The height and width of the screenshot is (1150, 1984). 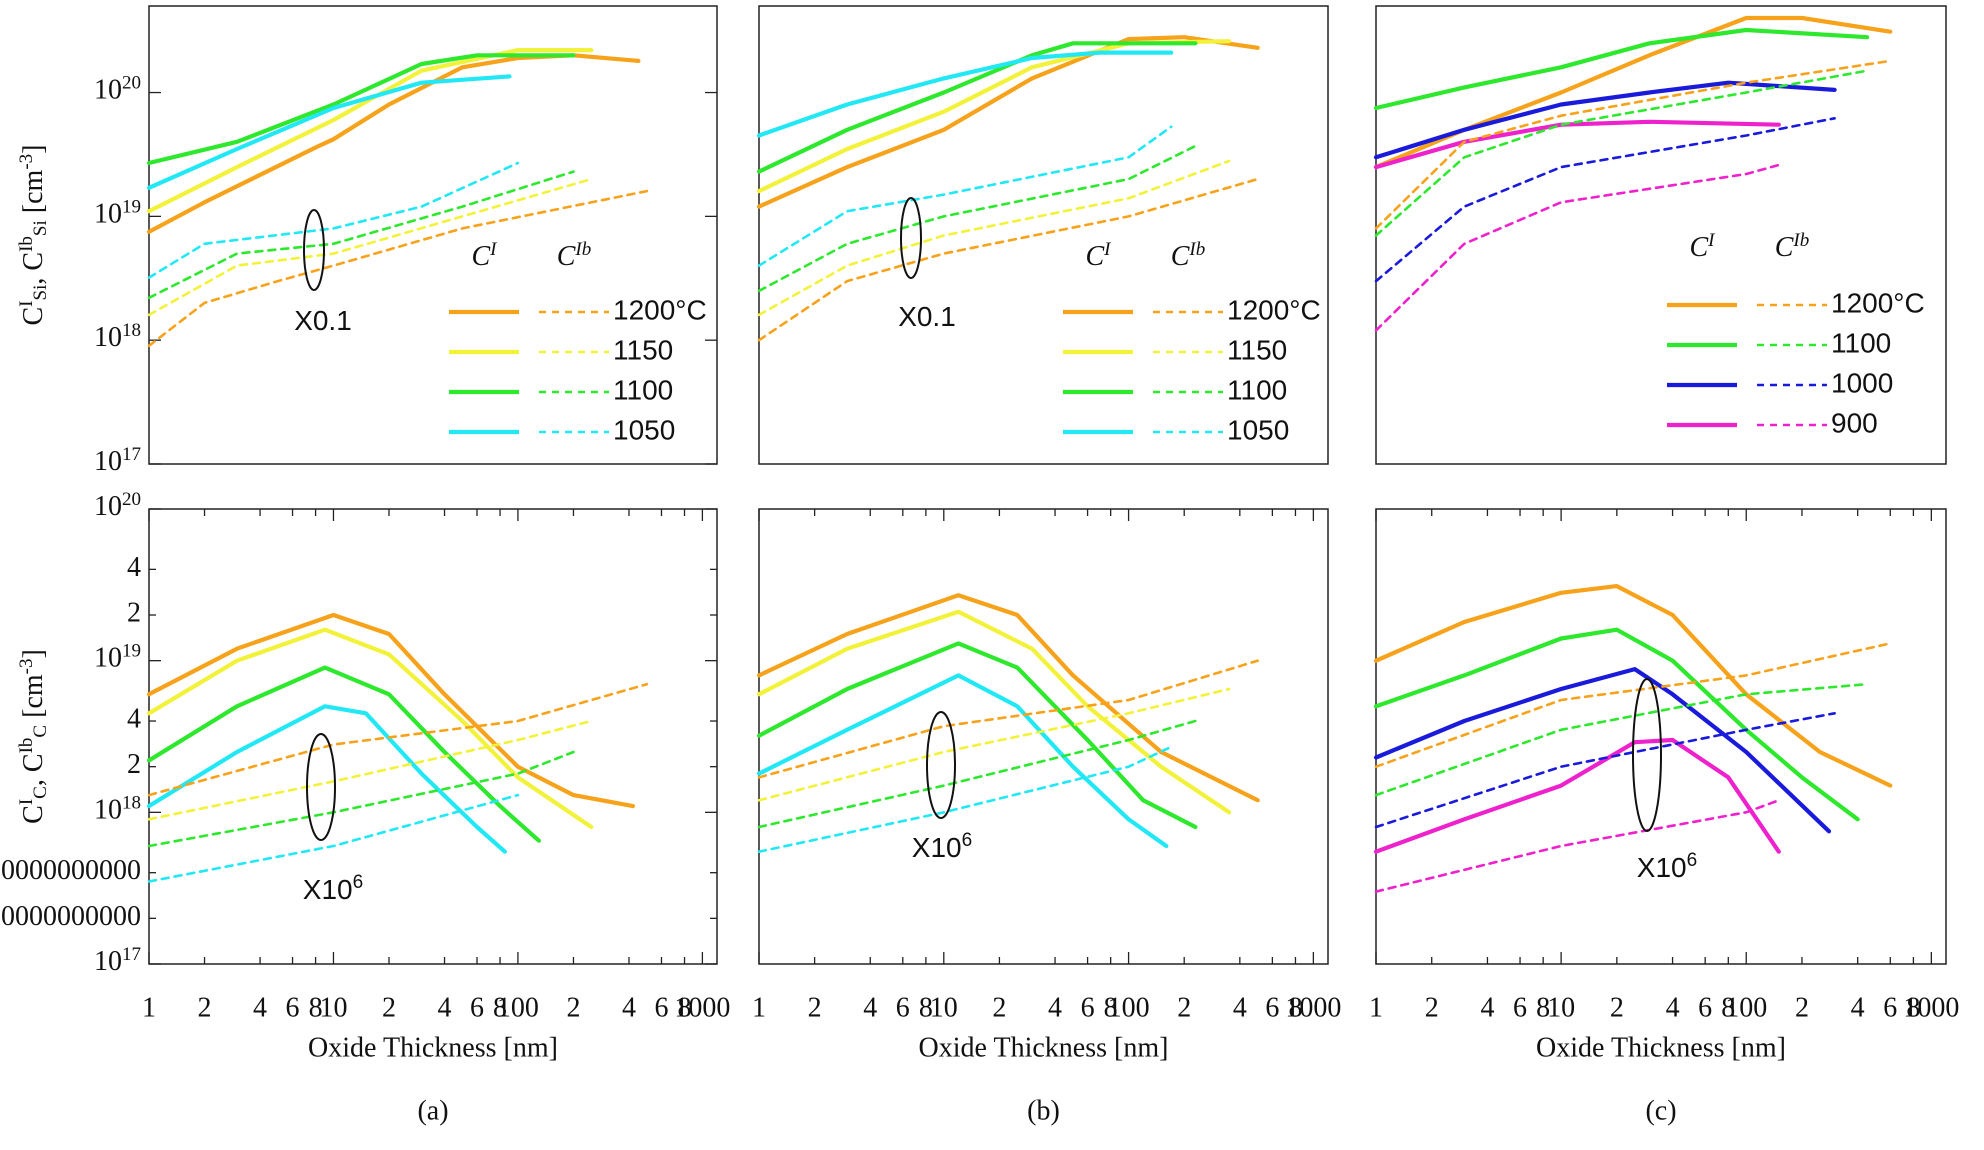 What do you see at coordinates (432, 1110) in the screenshot?
I see `panel-label: (a)` at bounding box center [432, 1110].